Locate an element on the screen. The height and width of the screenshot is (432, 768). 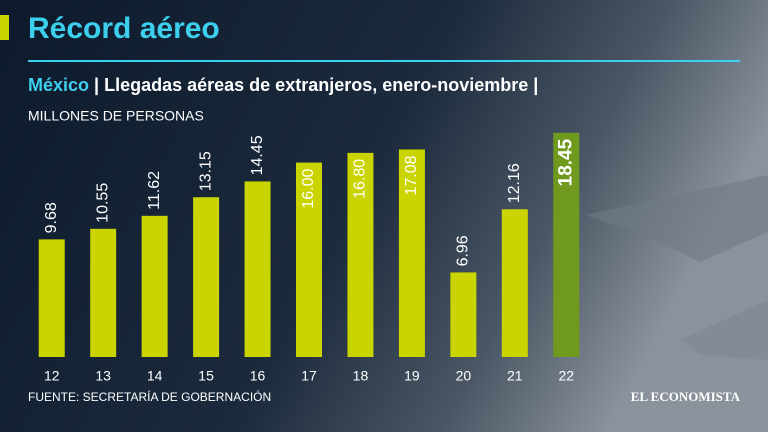
x-tick-label: 15 is located at coordinates (206, 376).